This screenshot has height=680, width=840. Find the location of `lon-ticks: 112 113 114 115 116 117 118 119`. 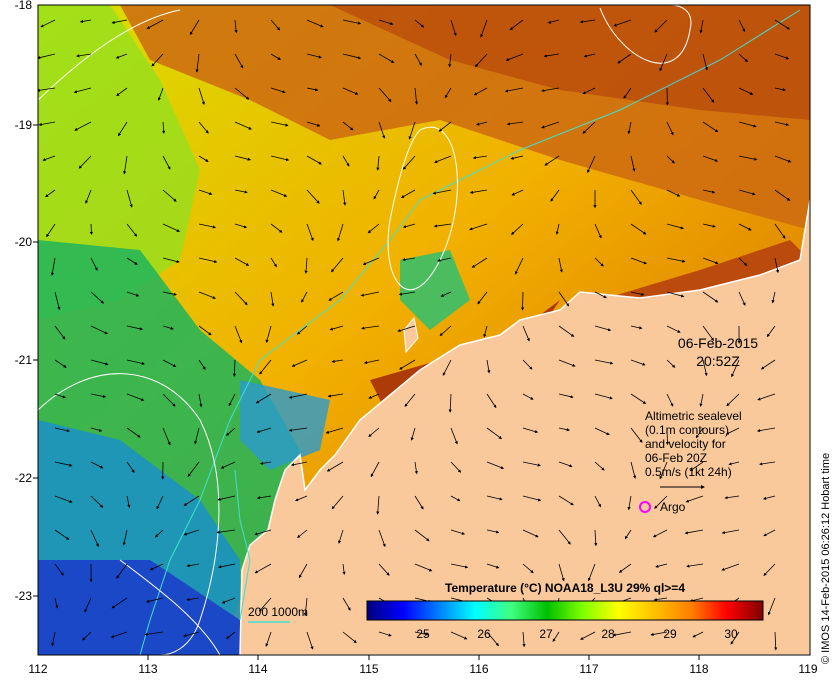

lon-ticks: 112 113 114 115 116 117 118 119 is located at coordinates (423, 665).